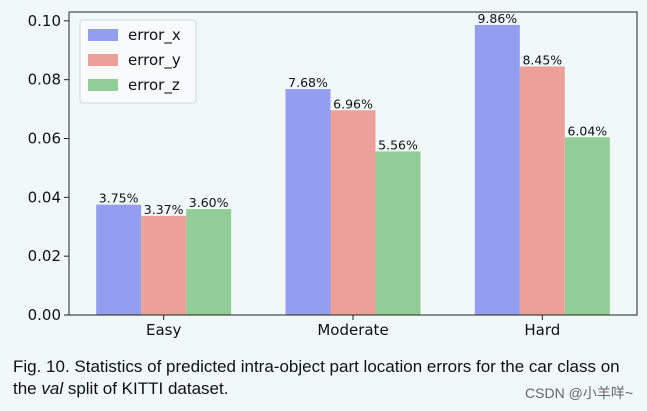 The height and width of the screenshot is (411, 647). Describe the element at coordinates (103, 85) in the screenshot. I see `legend-swatch-error_z` at that location.